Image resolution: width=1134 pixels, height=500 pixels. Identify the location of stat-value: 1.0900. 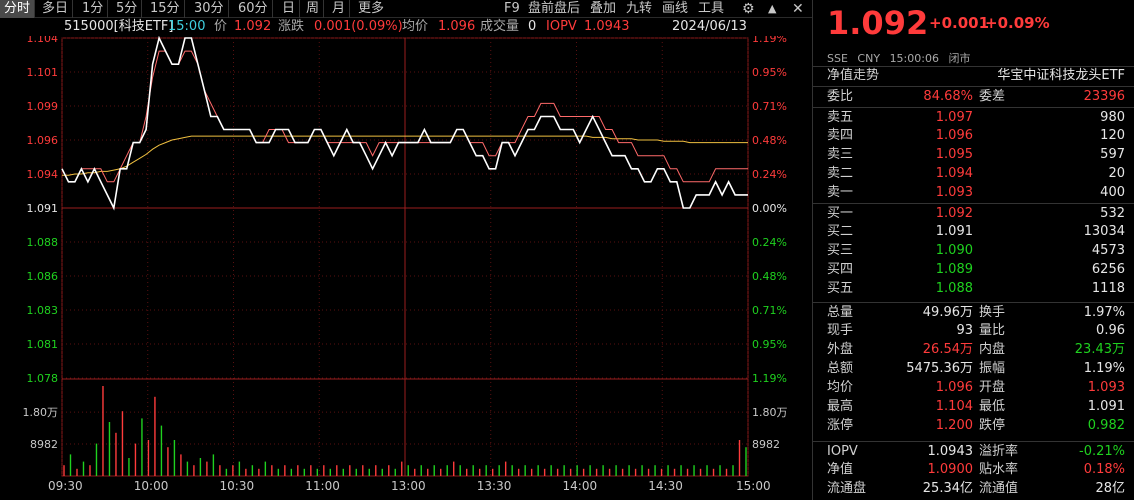
(950, 469).